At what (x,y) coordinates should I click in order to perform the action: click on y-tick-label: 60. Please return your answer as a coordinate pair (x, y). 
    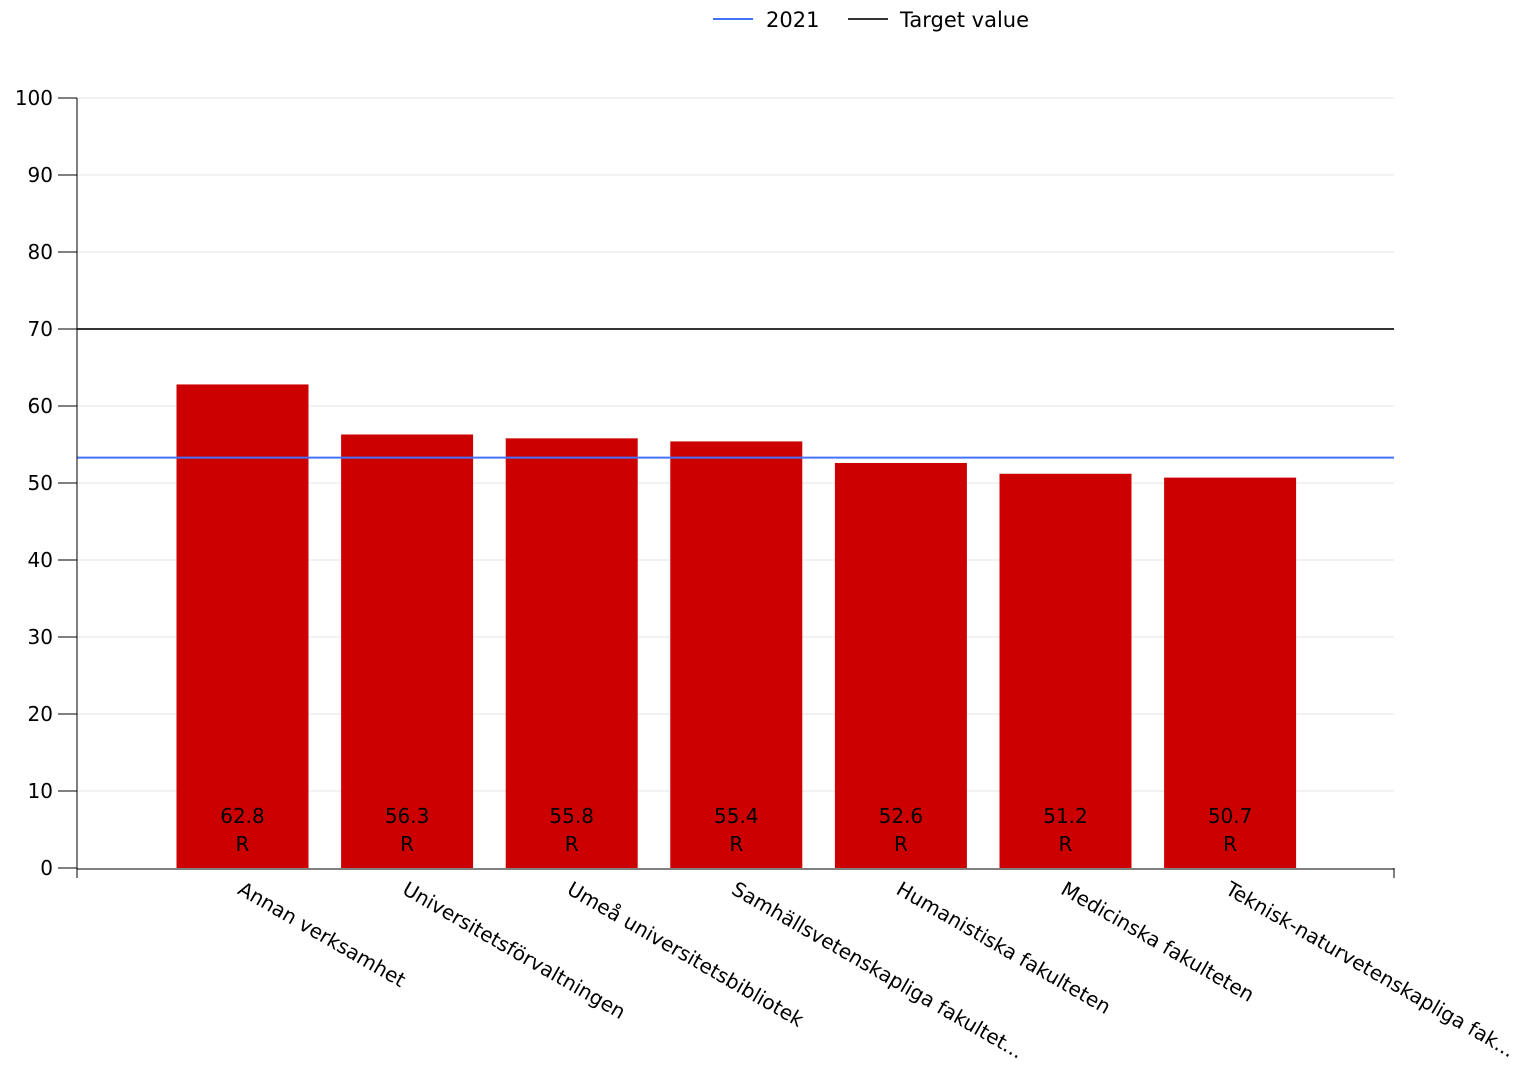
    Looking at the image, I should click on (40, 406).